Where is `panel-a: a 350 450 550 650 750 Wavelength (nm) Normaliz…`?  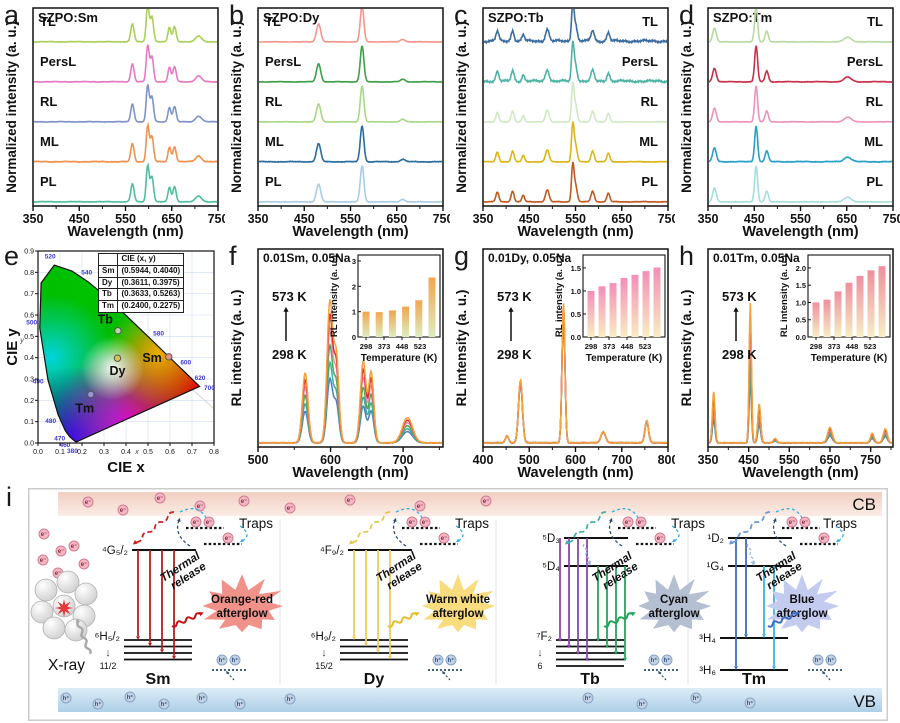
panel-a: a 350 450 550 650 750 Wavelength (nm) Normaliz… is located at coordinates (114, 120).